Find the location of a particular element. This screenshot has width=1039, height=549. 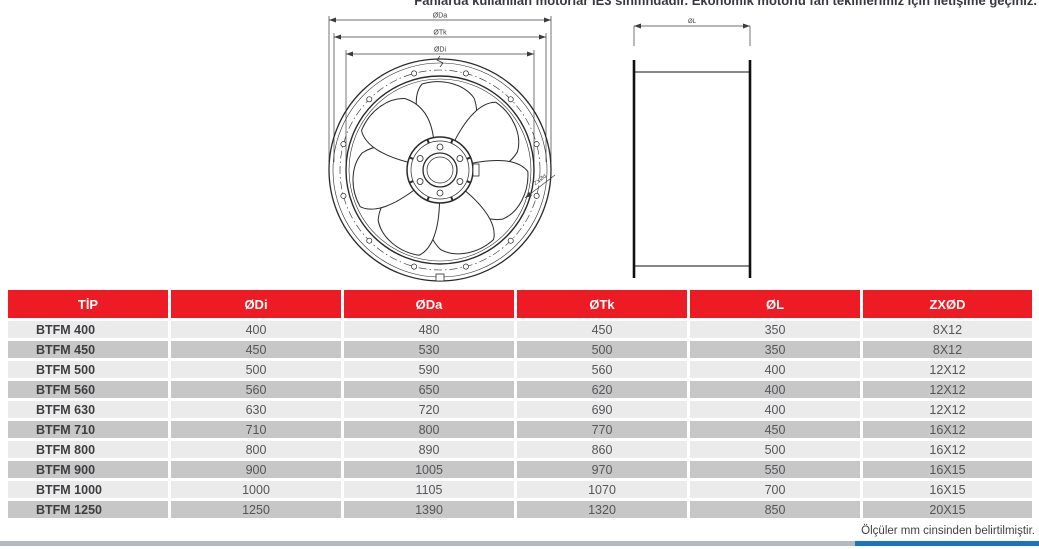

model-cell: BTFM 500 is located at coordinates (88, 369).